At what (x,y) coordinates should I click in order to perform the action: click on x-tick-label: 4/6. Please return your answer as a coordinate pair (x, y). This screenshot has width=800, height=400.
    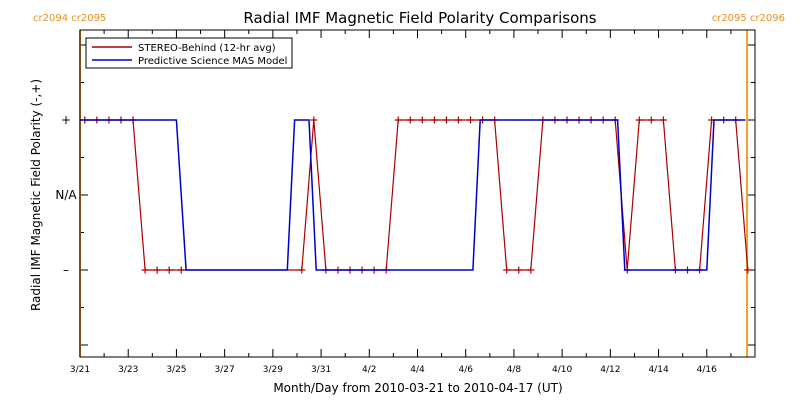
    Looking at the image, I should click on (465, 370).